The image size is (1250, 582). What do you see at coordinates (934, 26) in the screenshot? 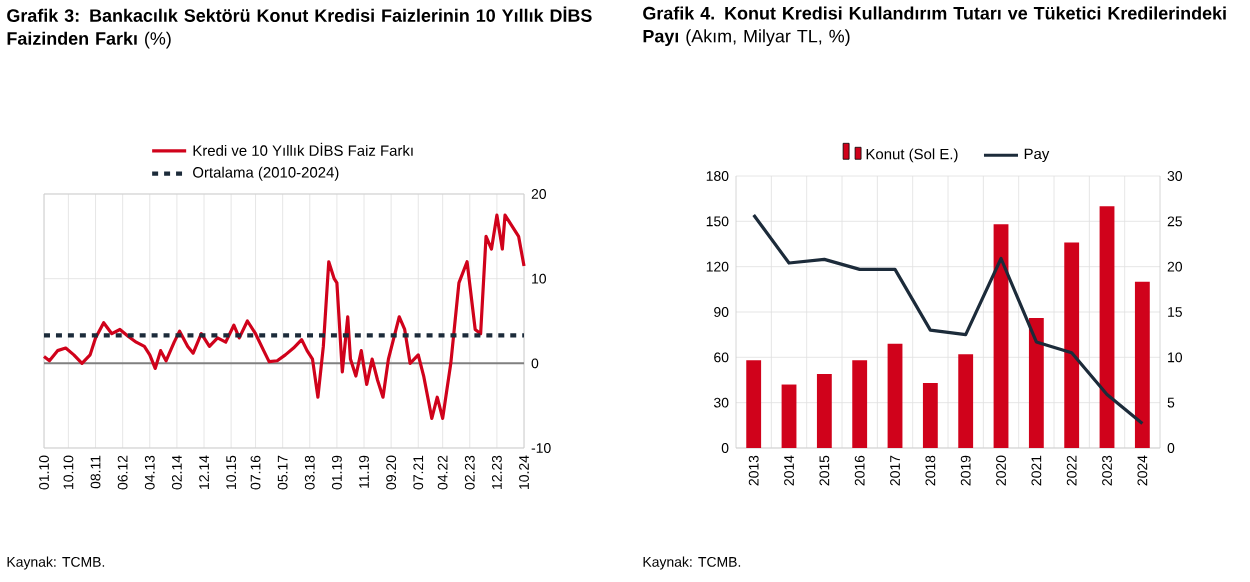
I see `chart-title: Grafik 4. Konut Kredisi Kullandırım Tutarı ve Tüketici Kredilerindeki Payı (Akım, Milyar TL, %)` at bounding box center [934, 26].